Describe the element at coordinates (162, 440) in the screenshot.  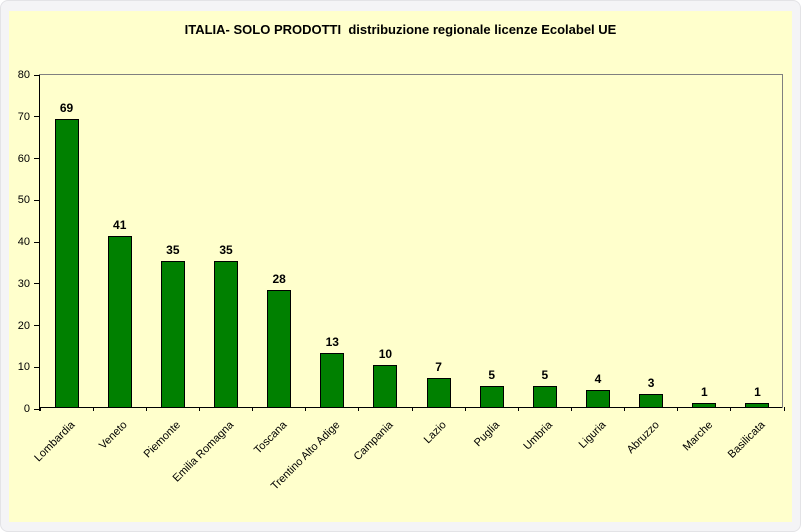
I see `x-axis-category-label: Piemonte` at that location.